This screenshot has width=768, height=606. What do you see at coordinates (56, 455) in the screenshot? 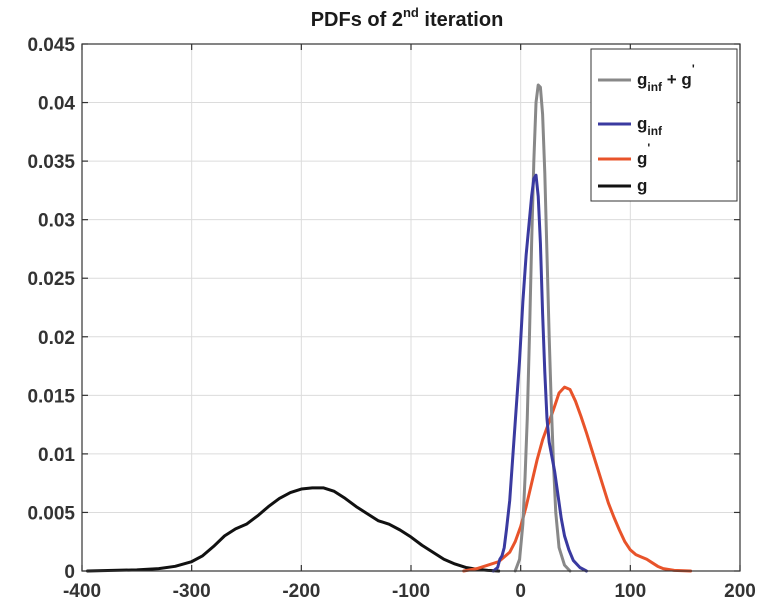
I see `y-tick-label: 0.01` at bounding box center [56, 455].